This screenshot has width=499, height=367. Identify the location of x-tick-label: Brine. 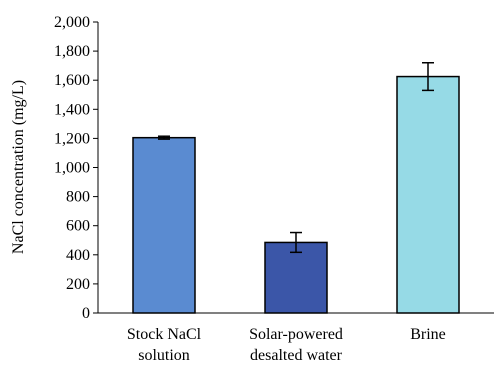
(428, 334).